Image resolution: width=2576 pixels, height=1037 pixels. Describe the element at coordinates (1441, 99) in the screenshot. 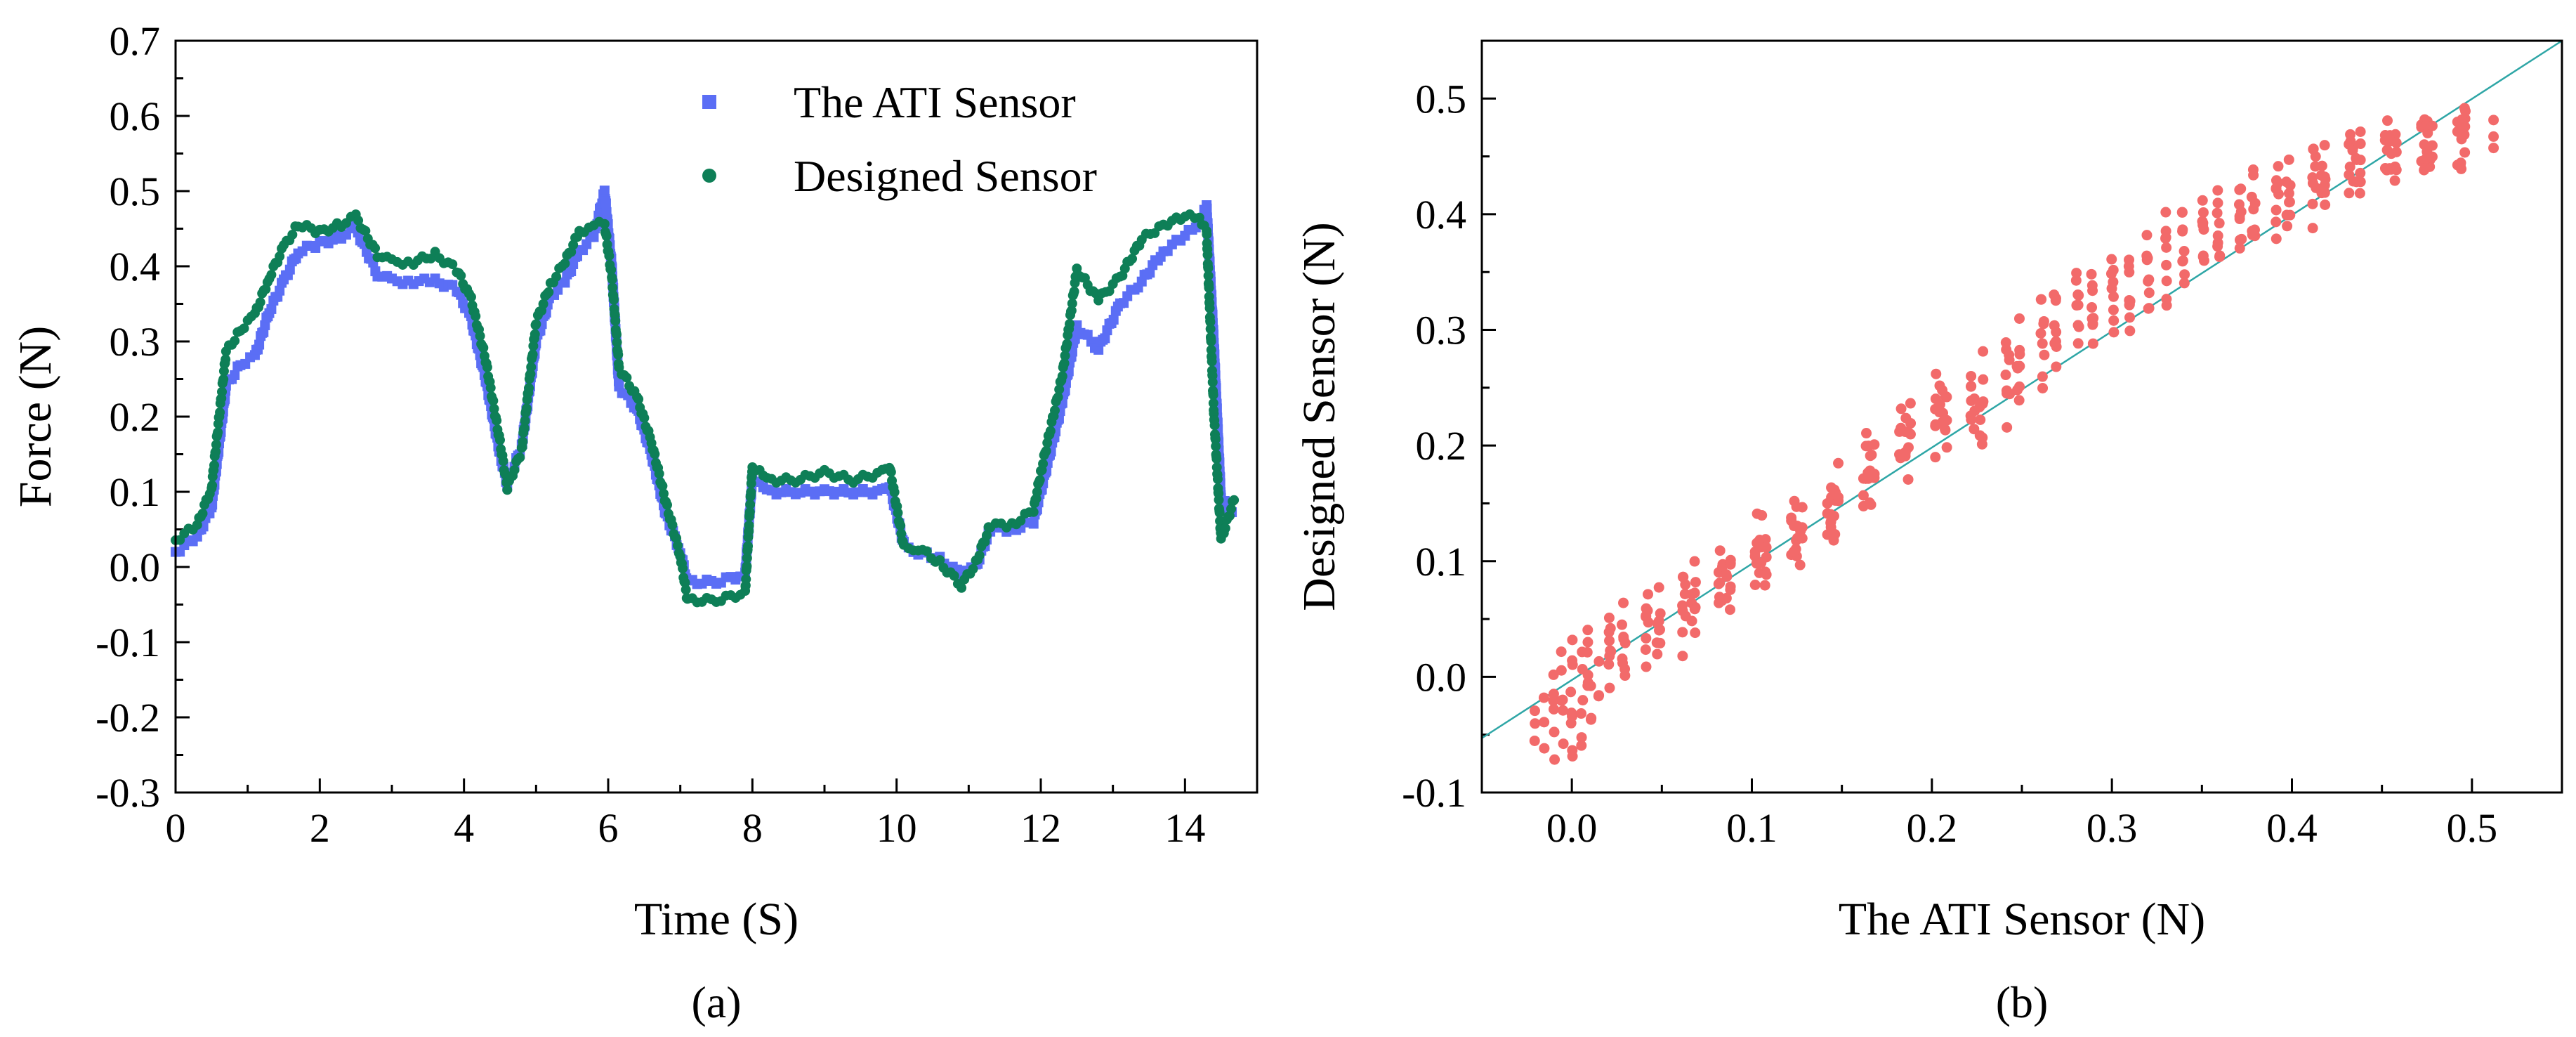

I see `panel-b-y-tick-label: 0.5` at that location.